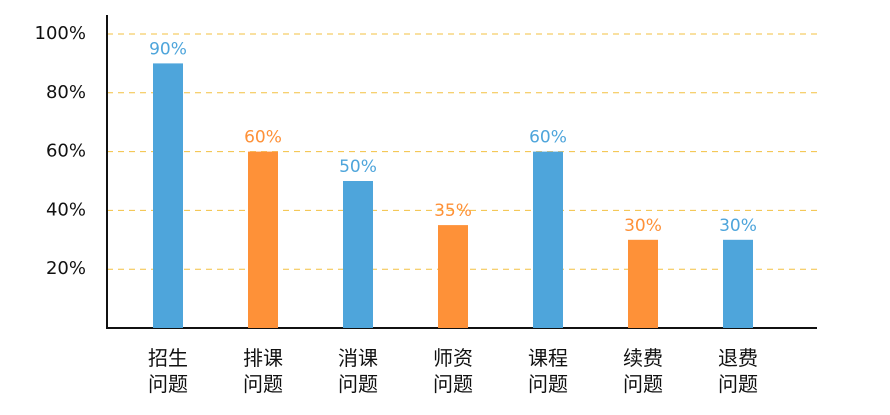 The image size is (890, 415). What do you see at coordinates (738, 371) in the screenshot?
I see `x-tick-label: 退费 问题` at bounding box center [738, 371].